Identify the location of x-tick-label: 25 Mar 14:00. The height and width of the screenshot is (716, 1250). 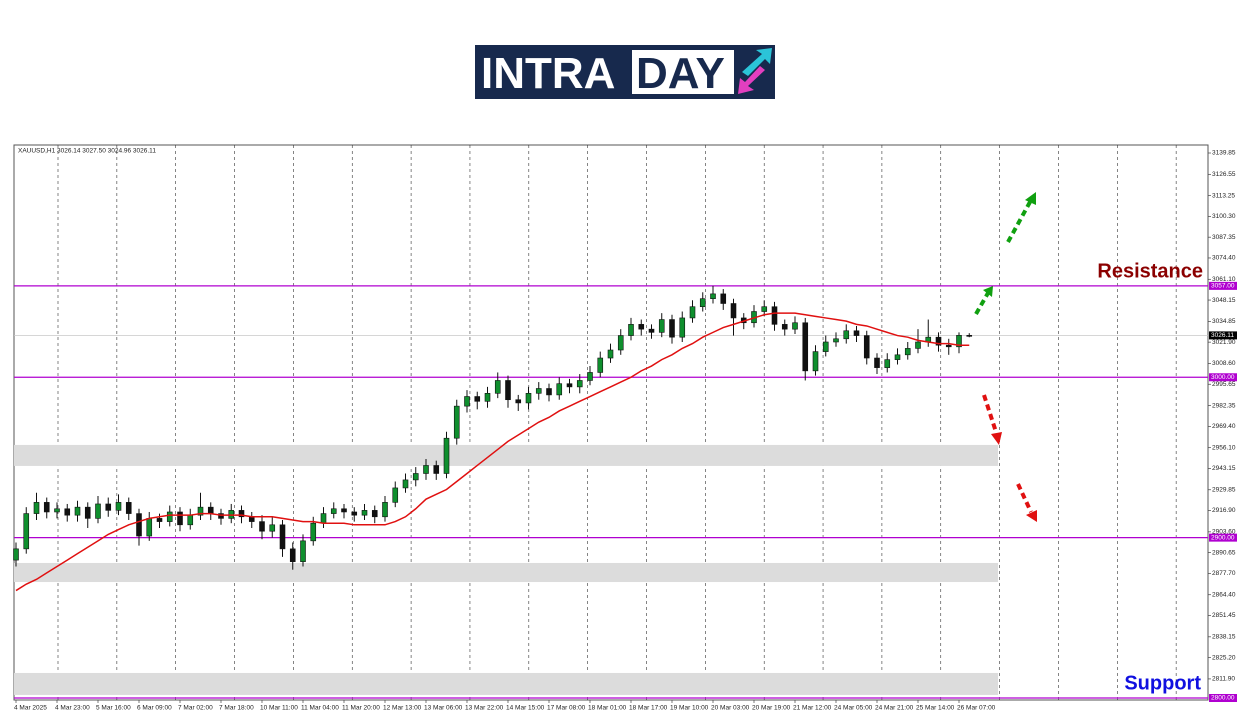
(935, 708).